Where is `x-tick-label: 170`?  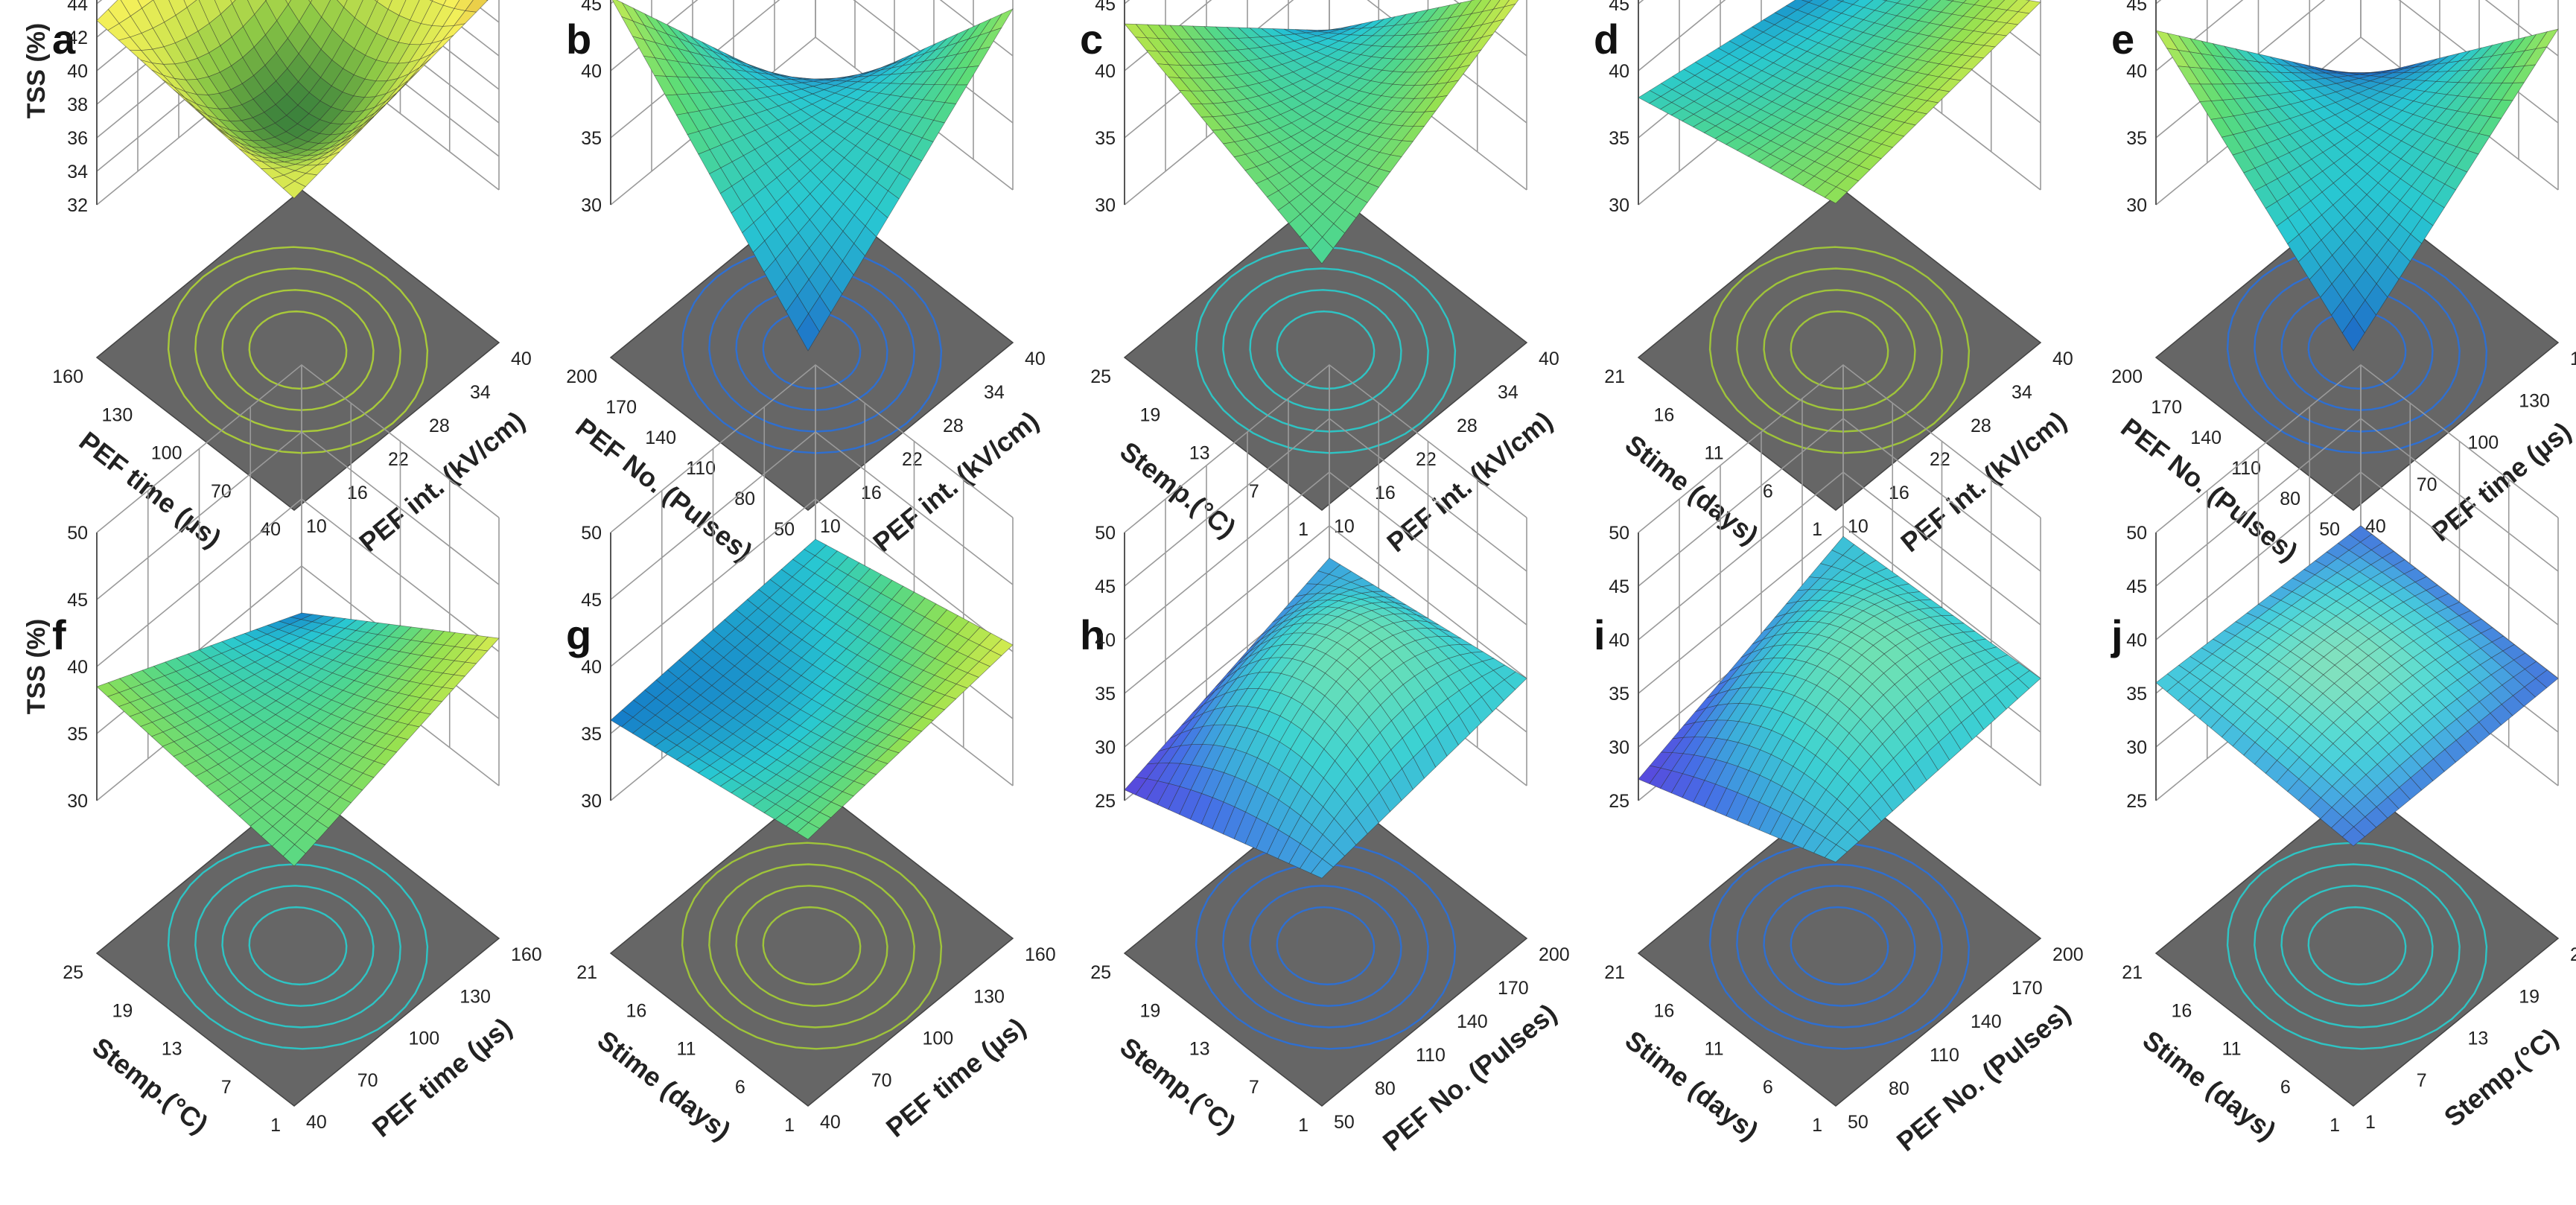
x-tick-label: 170 is located at coordinates (621, 407).